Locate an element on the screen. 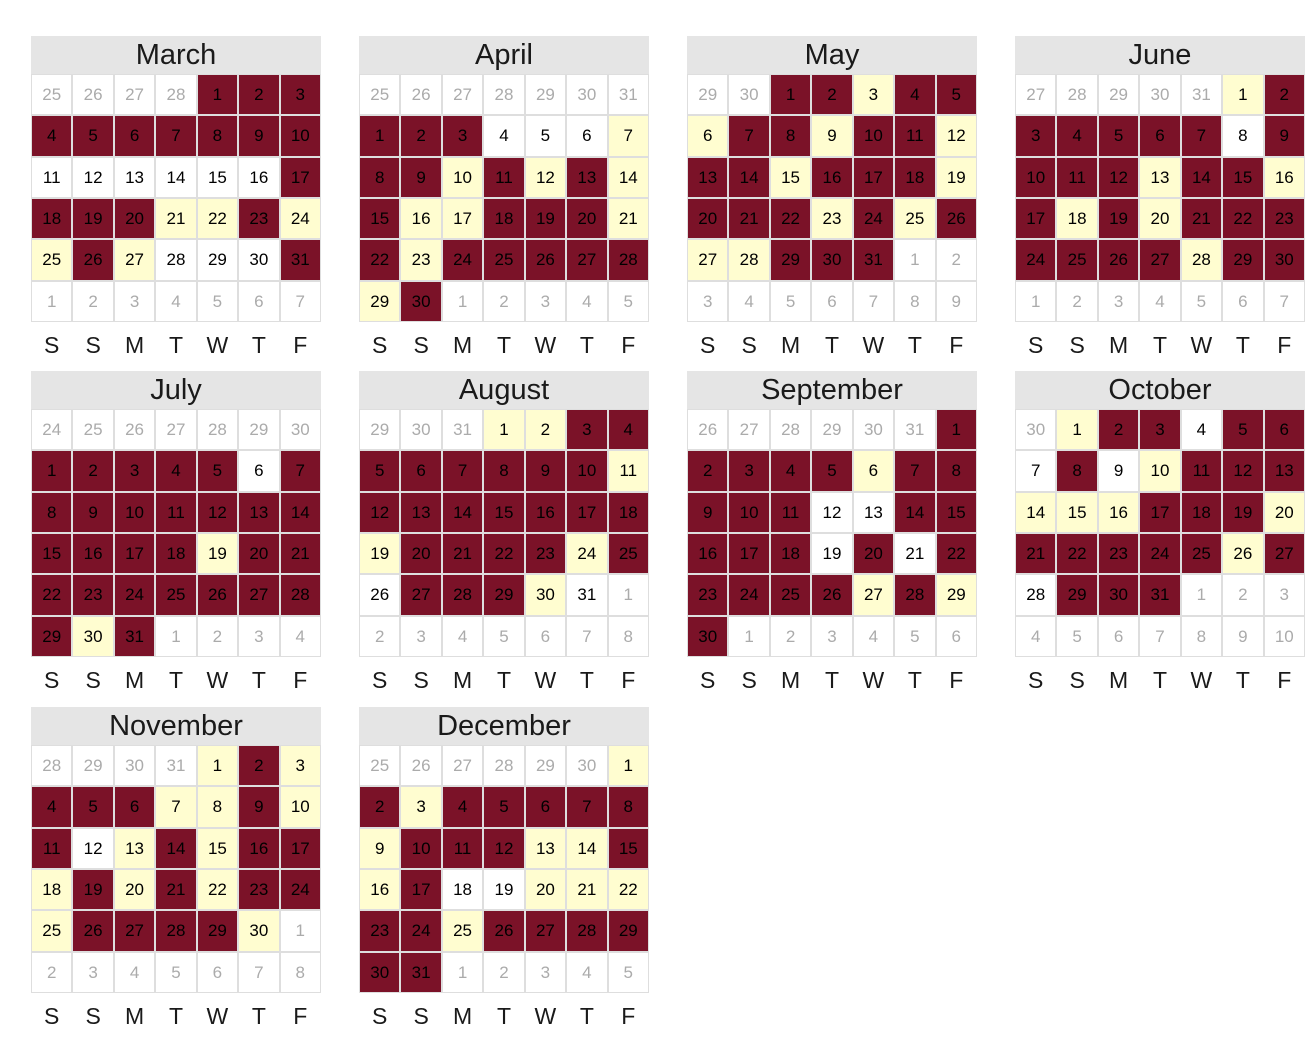 The width and height of the screenshot is (1314, 1054). day-cell: 17 is located at coordinates (1036, 219).